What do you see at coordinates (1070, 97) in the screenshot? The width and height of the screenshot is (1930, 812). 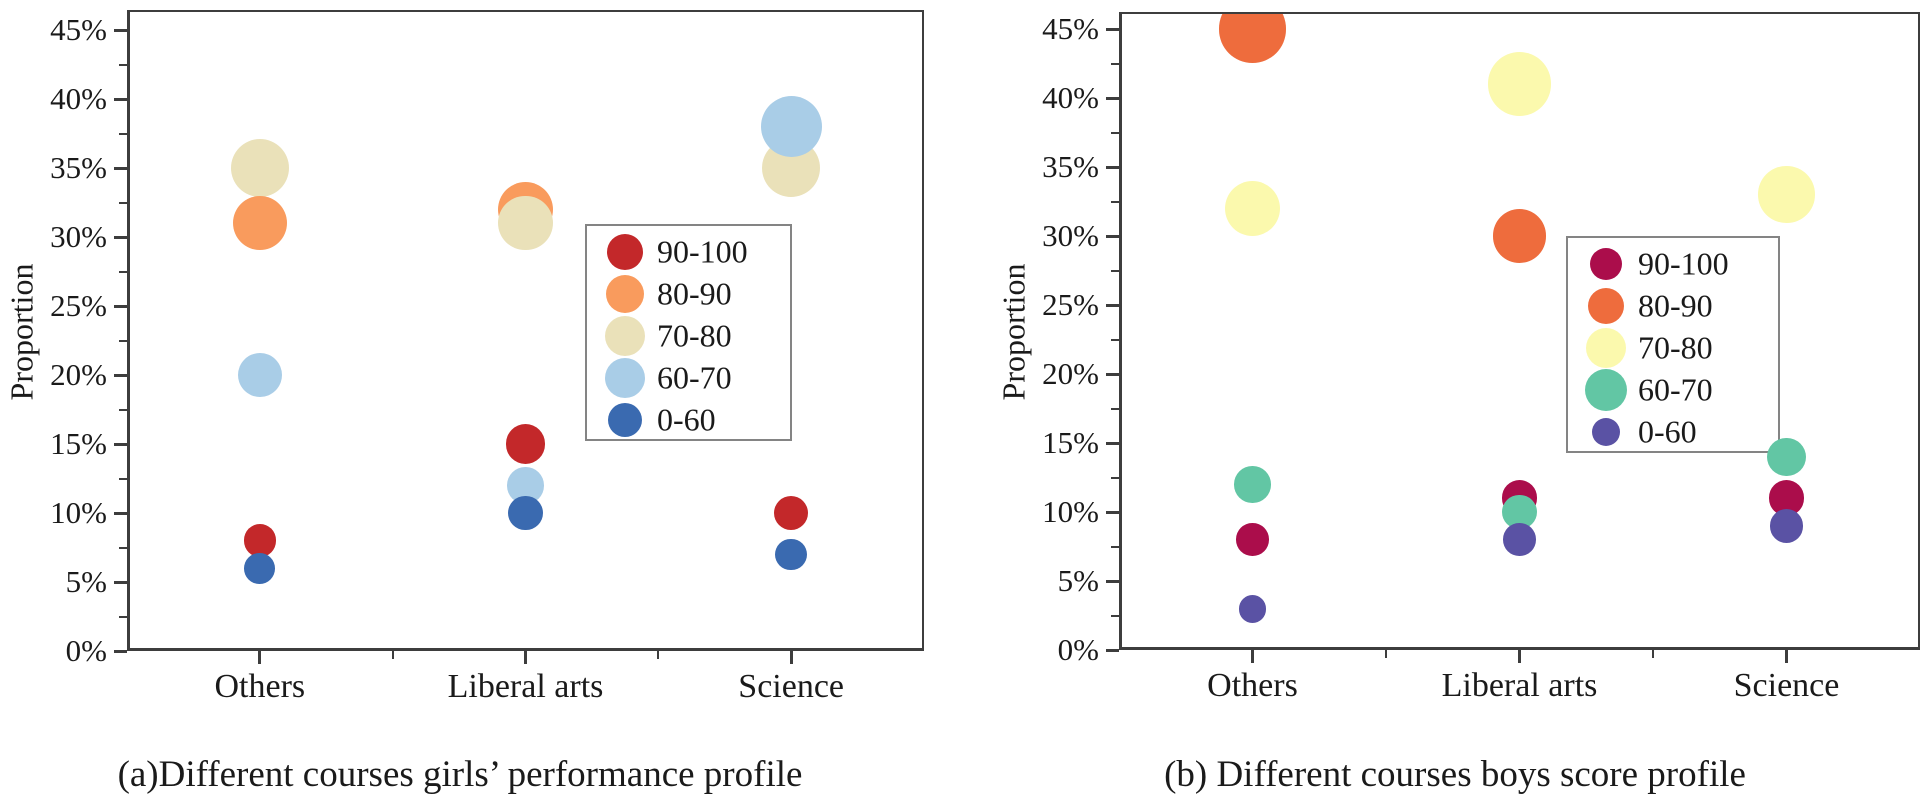 I see `y-tick-label: 40%` at bounding box center [1070, 97].